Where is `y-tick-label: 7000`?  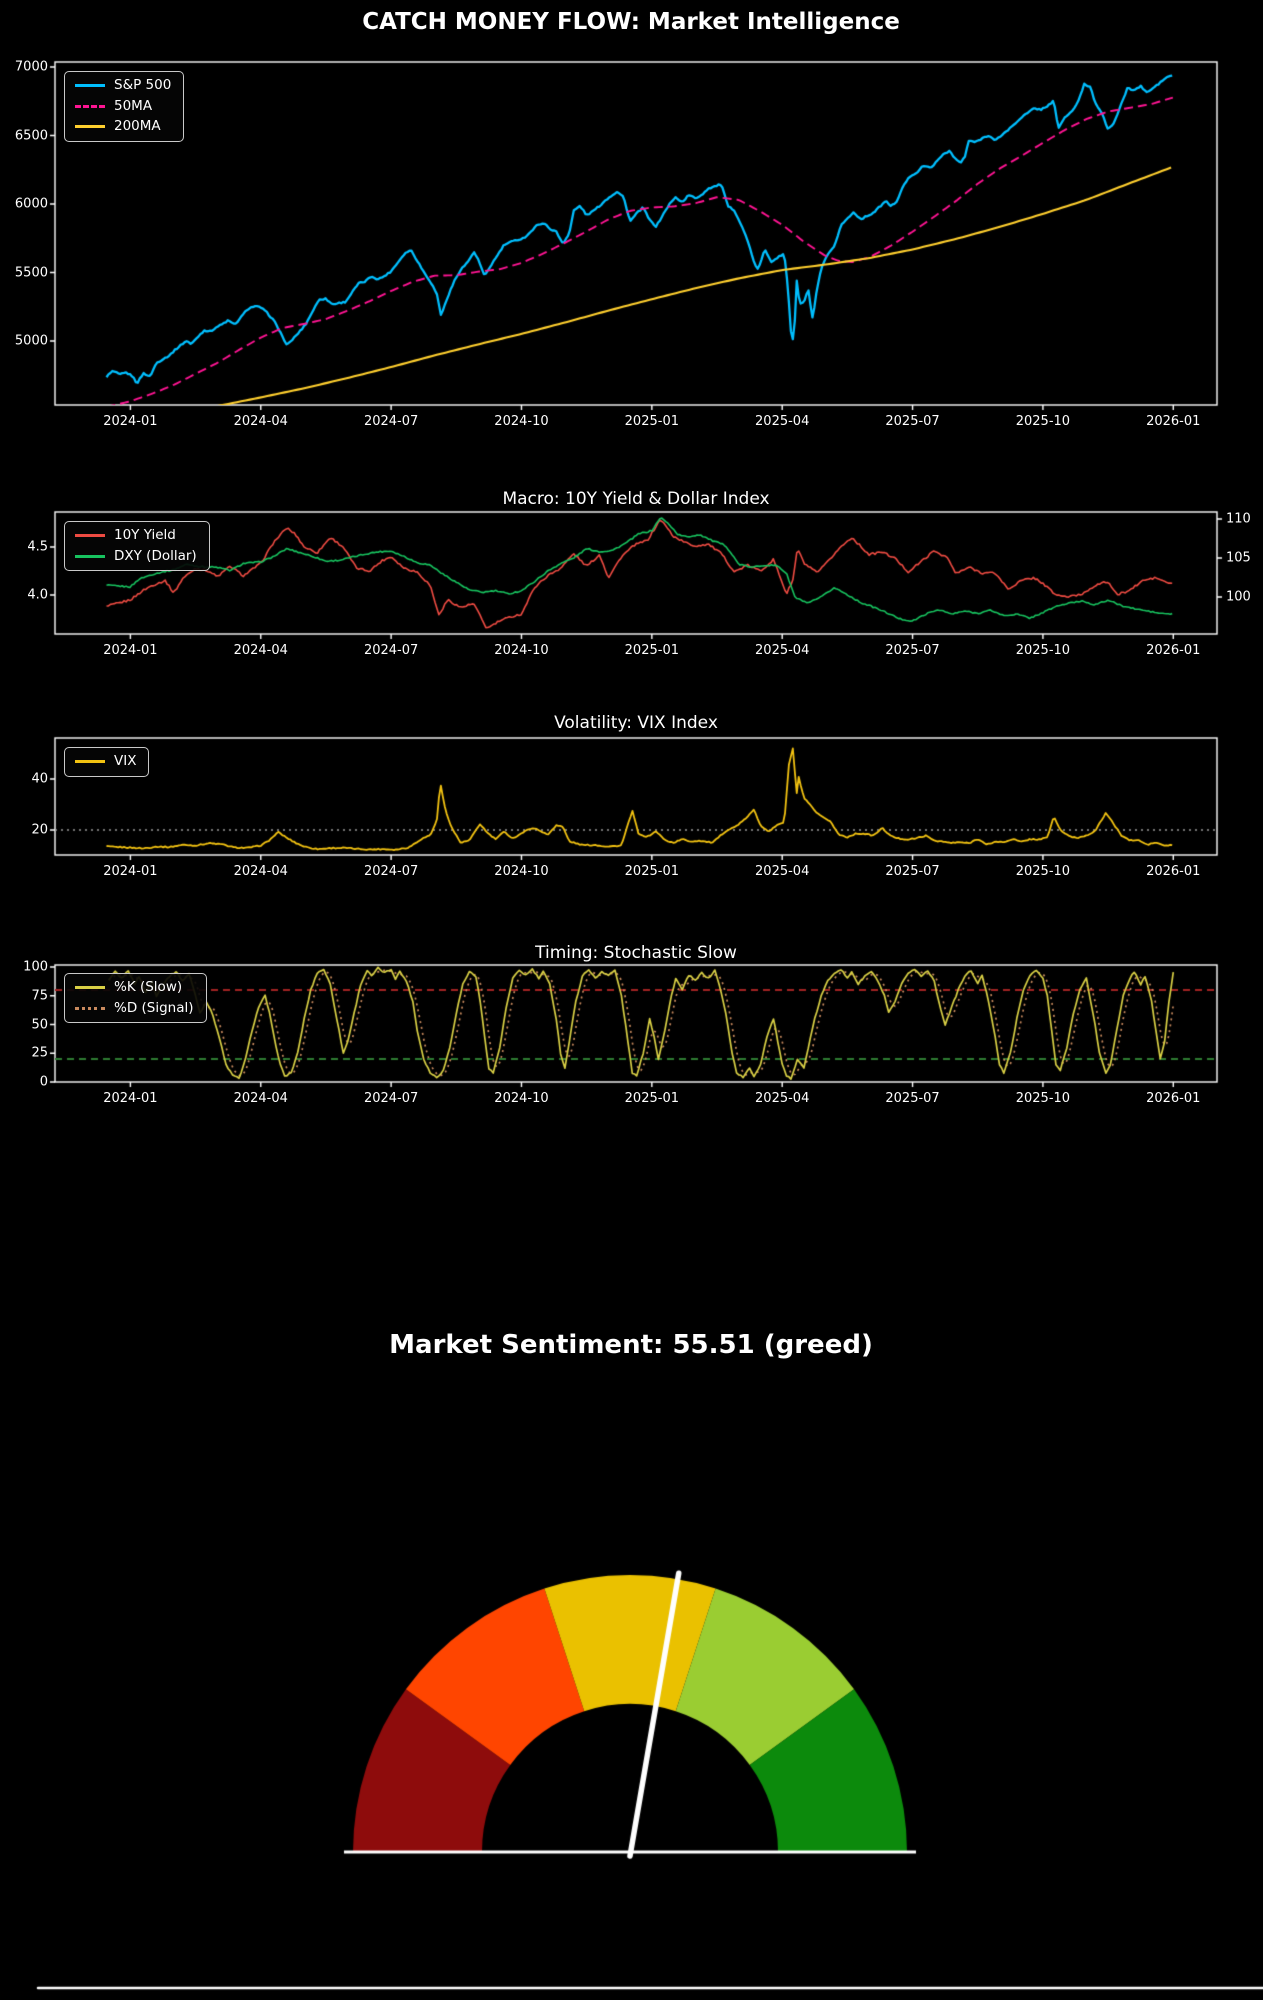 y-tick-label: 7000 is located at coordinates (31, 67).